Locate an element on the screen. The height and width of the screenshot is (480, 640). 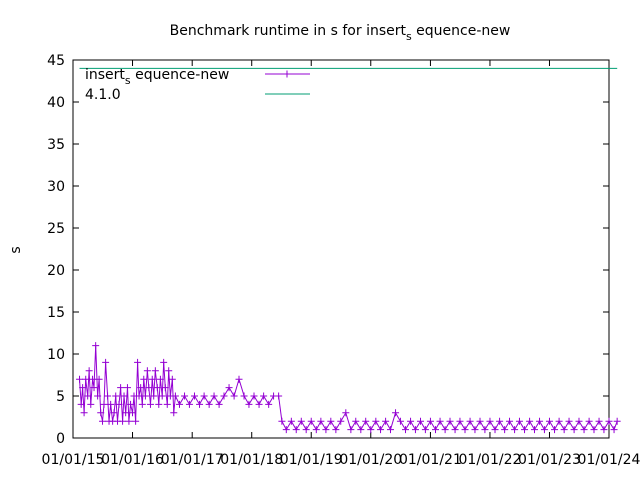
legend-label-series-1: inserts equence-new is located at coordinates (157, 77).